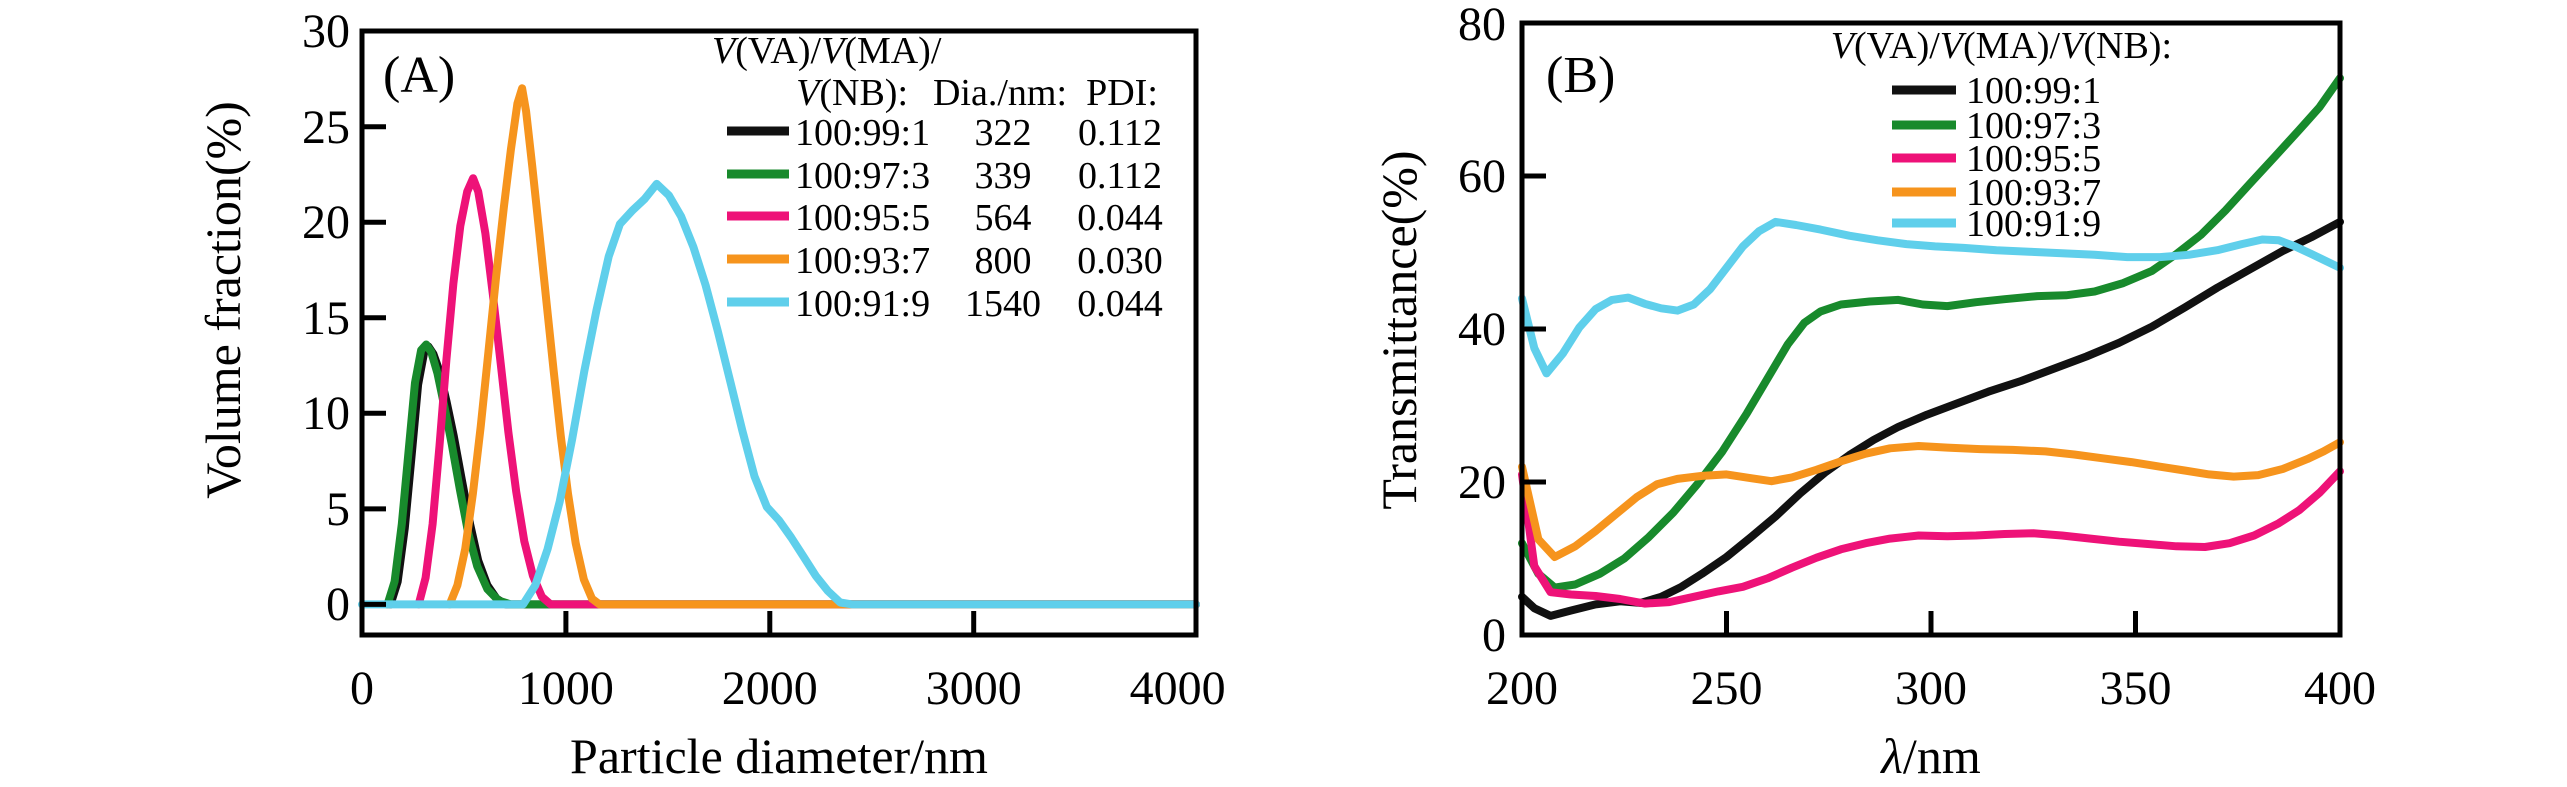  Describe the element at coordinates (1122, 93) in the screenshot. I see `legend-header-col3: PDI:` at that location.